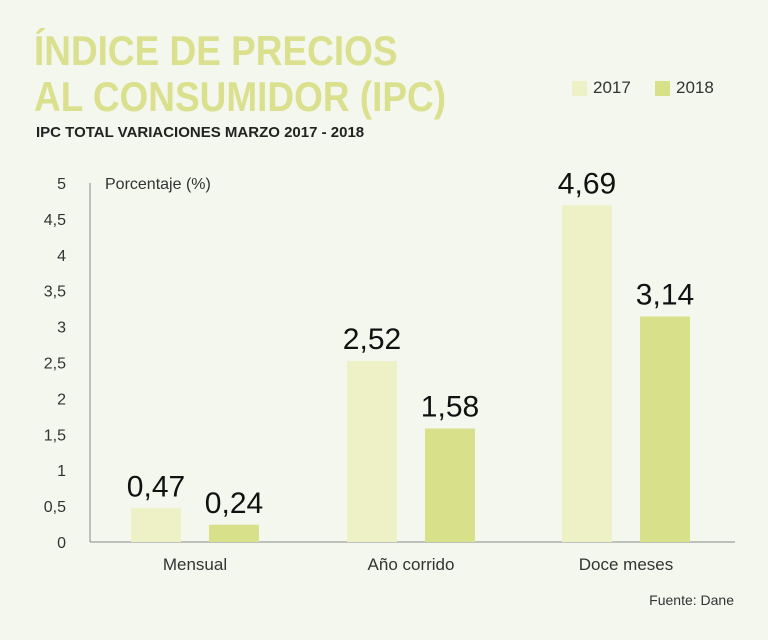 The image size is (768, 640). I want to click on y-tick-label: 3, so click(61, 328).